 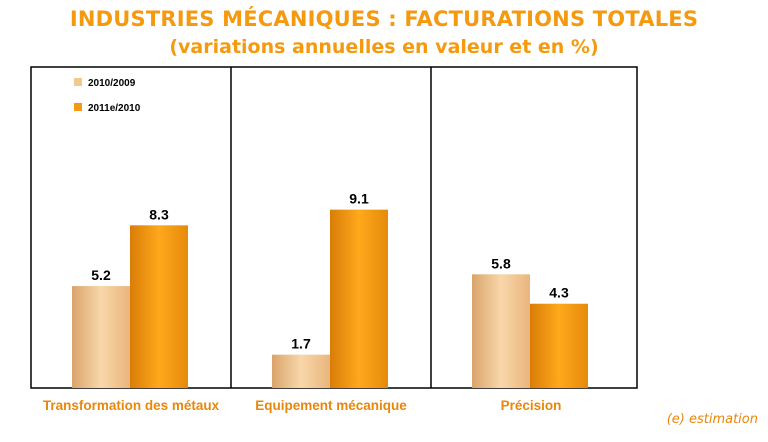 What do you see at coordinates (112, 83) in the screenshot?
I see `legend-label-0: 2010/2009` at bounding box center [112, 83].